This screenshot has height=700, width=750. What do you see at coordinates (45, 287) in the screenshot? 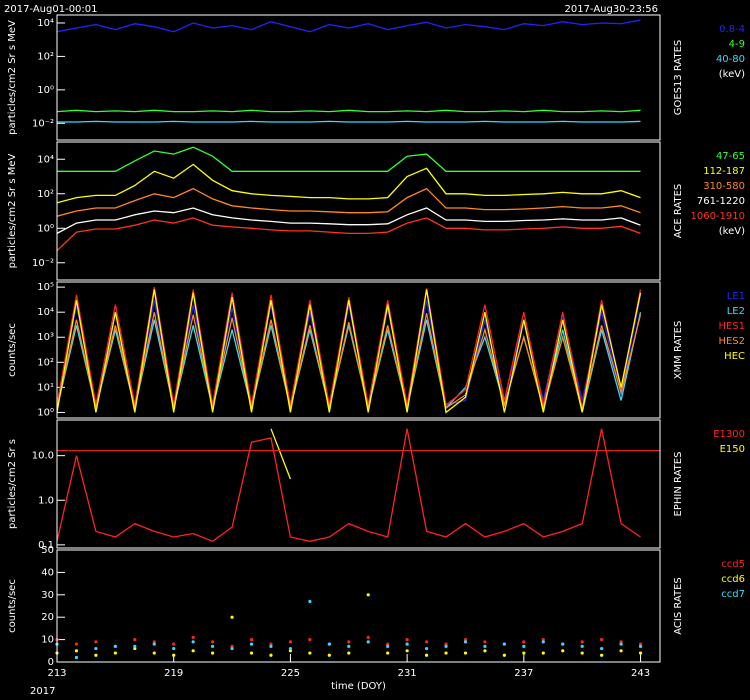
I see `y-tick-label: 10⁵` at bounding box center [45, 287].